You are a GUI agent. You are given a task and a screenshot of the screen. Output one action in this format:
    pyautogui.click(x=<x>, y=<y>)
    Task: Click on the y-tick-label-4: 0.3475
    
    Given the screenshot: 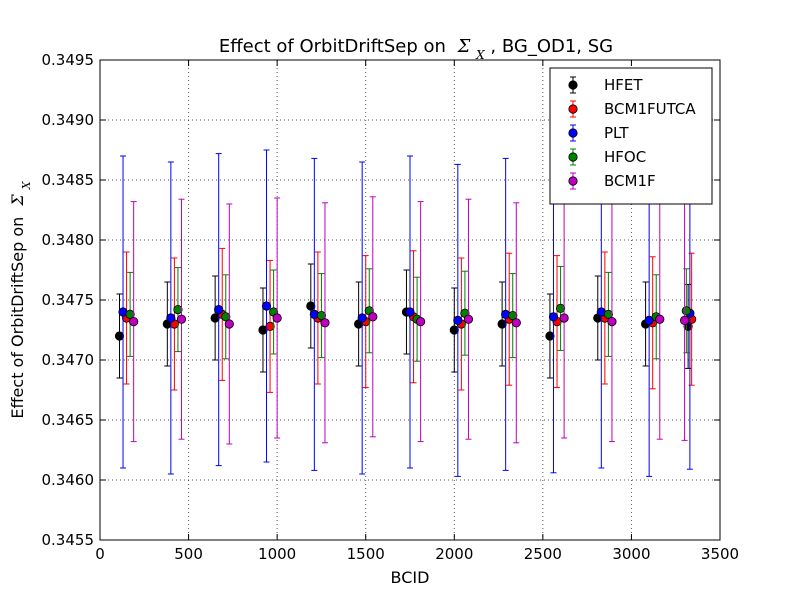 What is the action you would take?
    pyautogui.click(x=68, y=300)
    